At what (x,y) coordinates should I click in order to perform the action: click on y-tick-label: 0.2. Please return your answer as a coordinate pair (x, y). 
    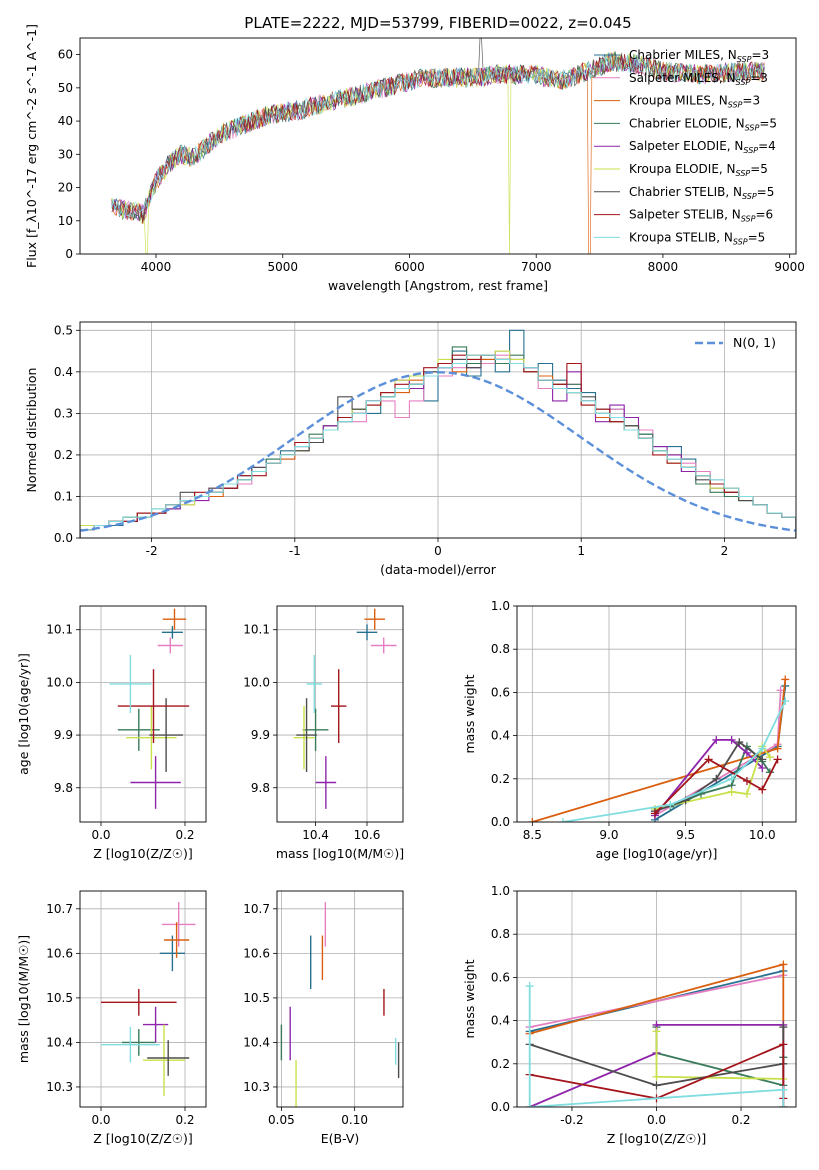
    Looking at the image, I should click on (500, 779).